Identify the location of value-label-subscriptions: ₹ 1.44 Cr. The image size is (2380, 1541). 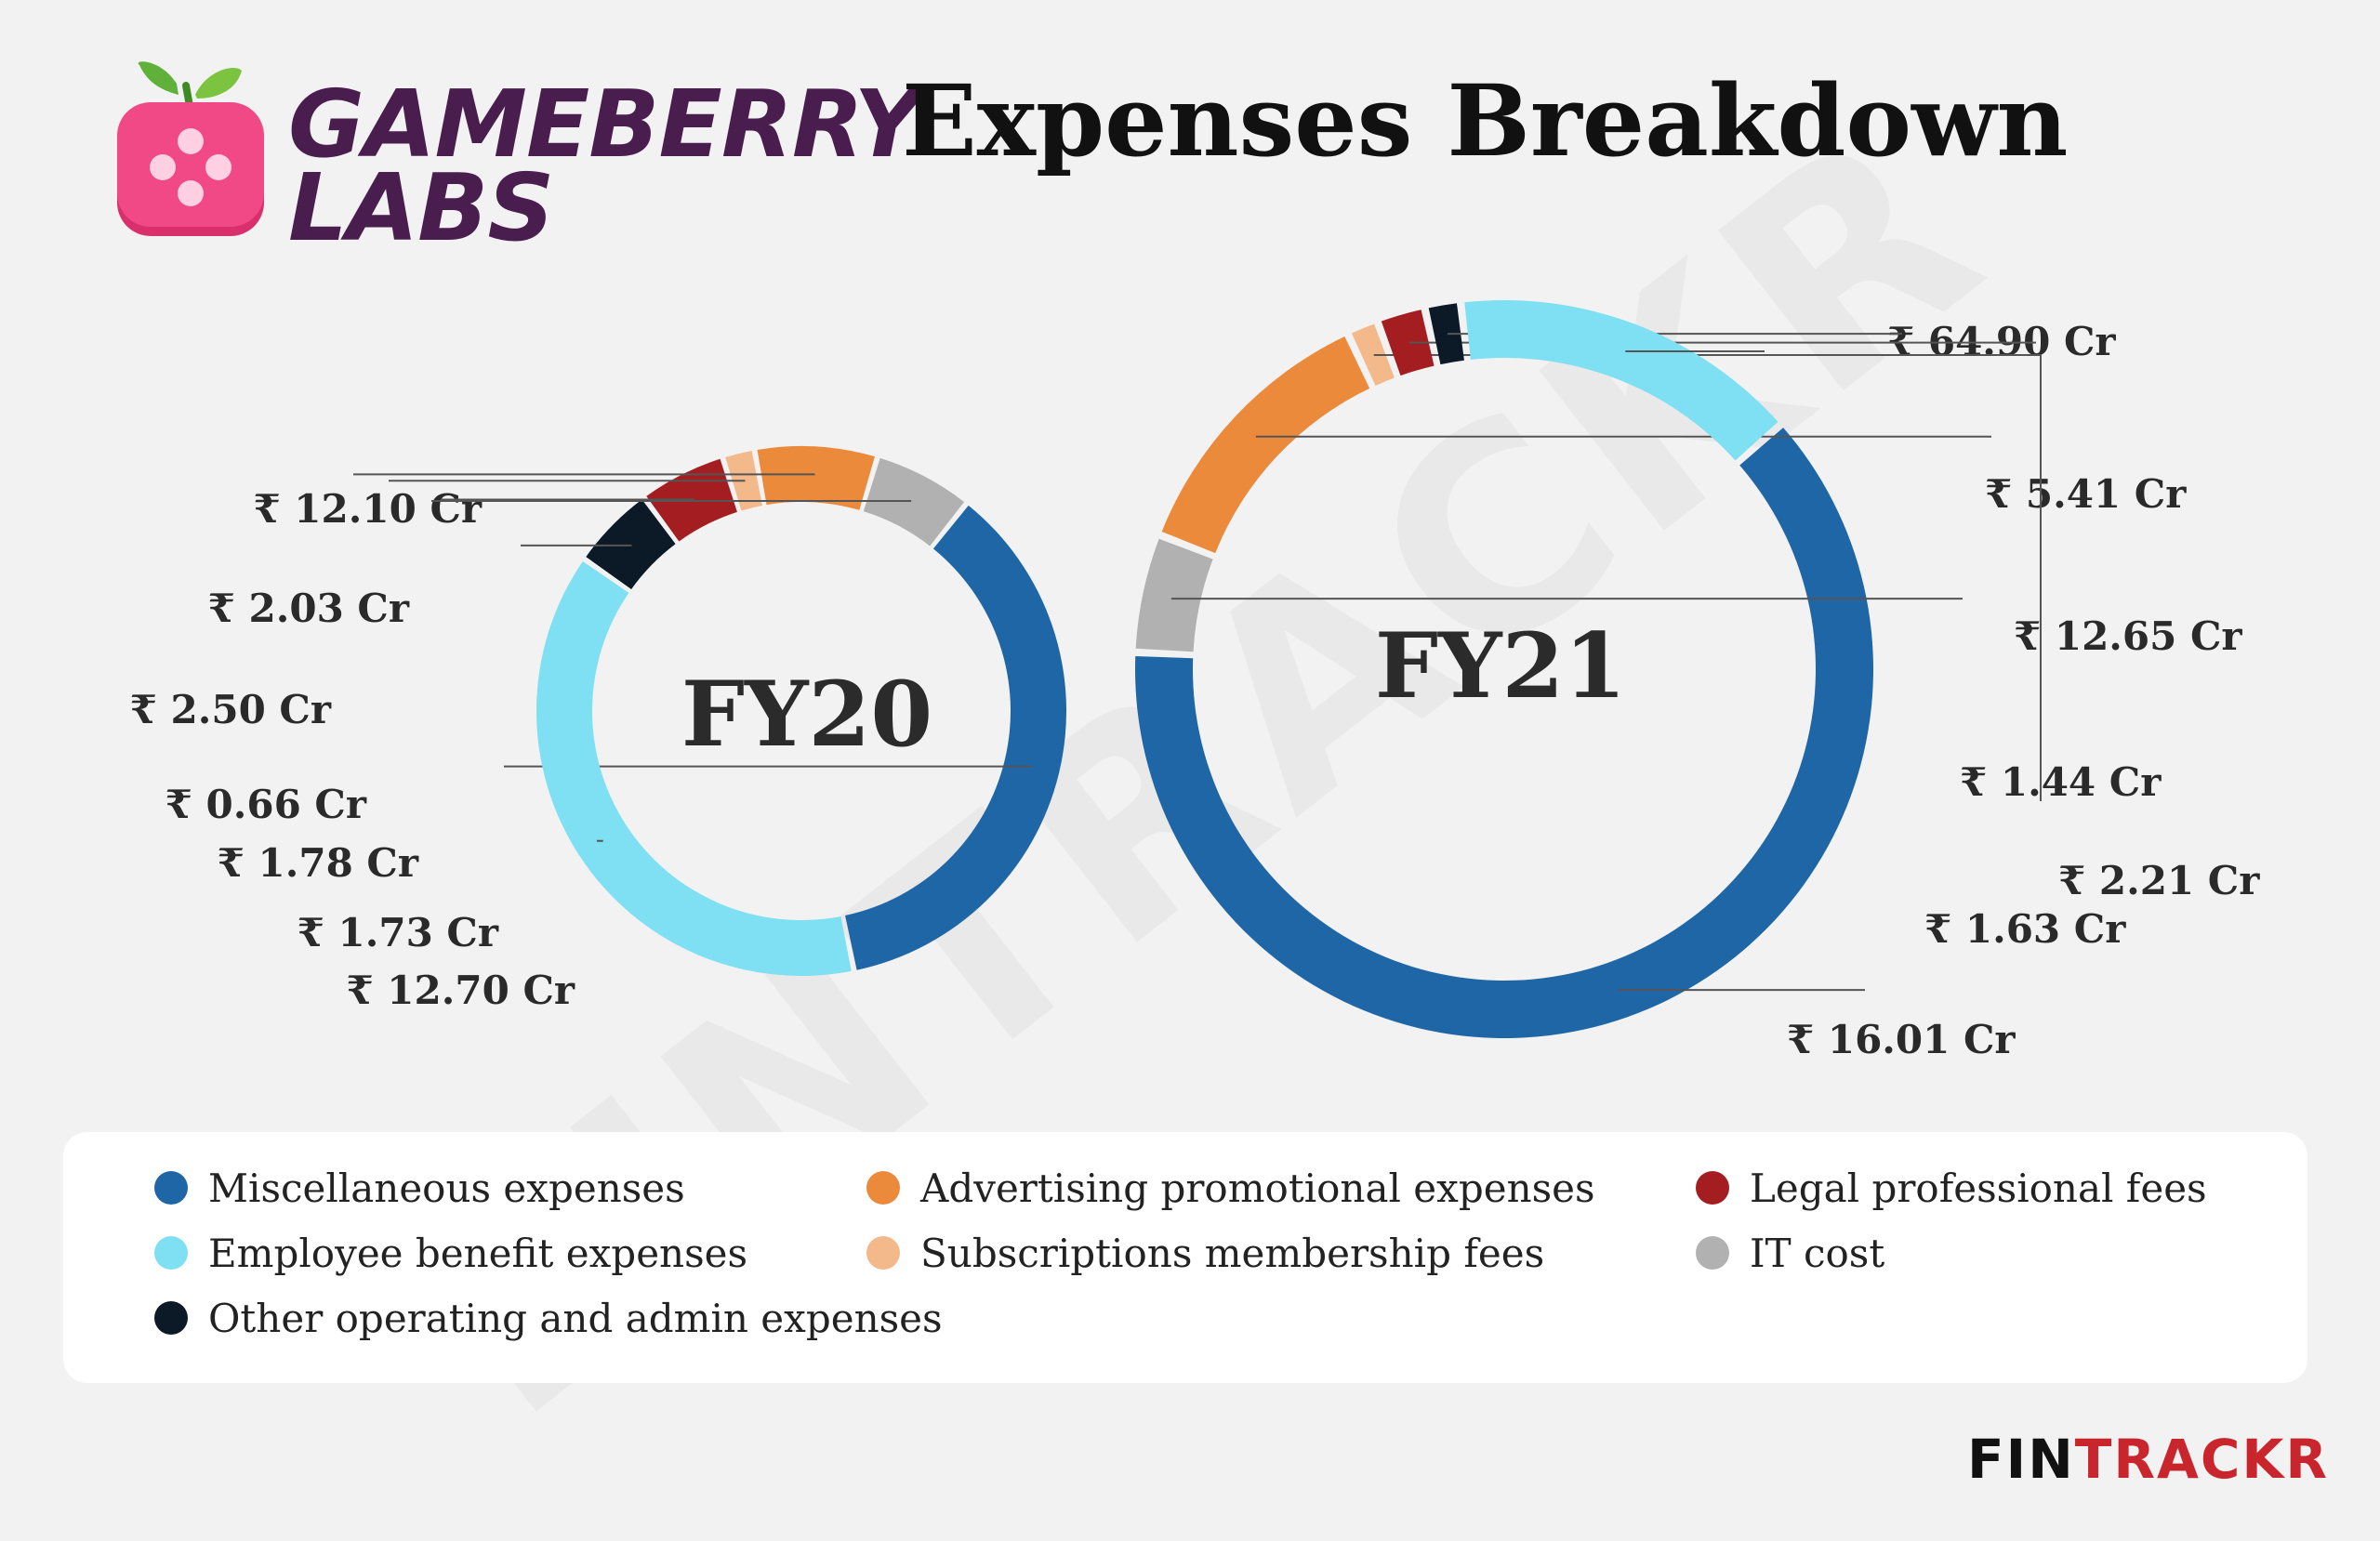
(2061, 782).